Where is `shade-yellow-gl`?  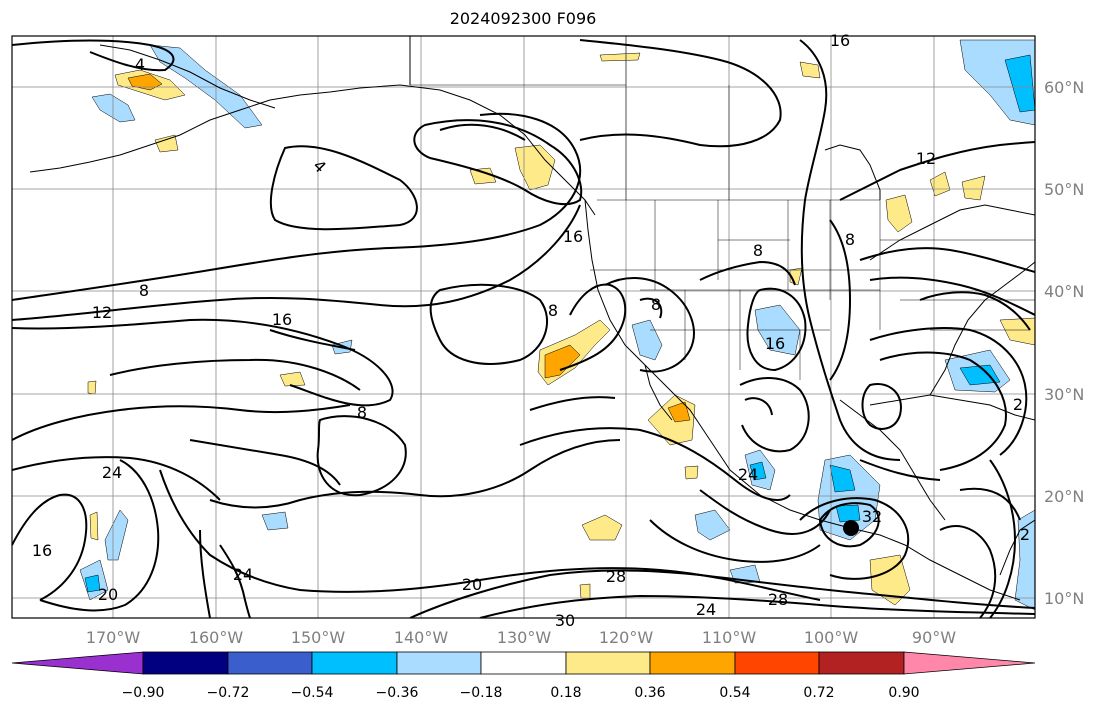
shade-yellow-gl is located at coordinates (899, 213).